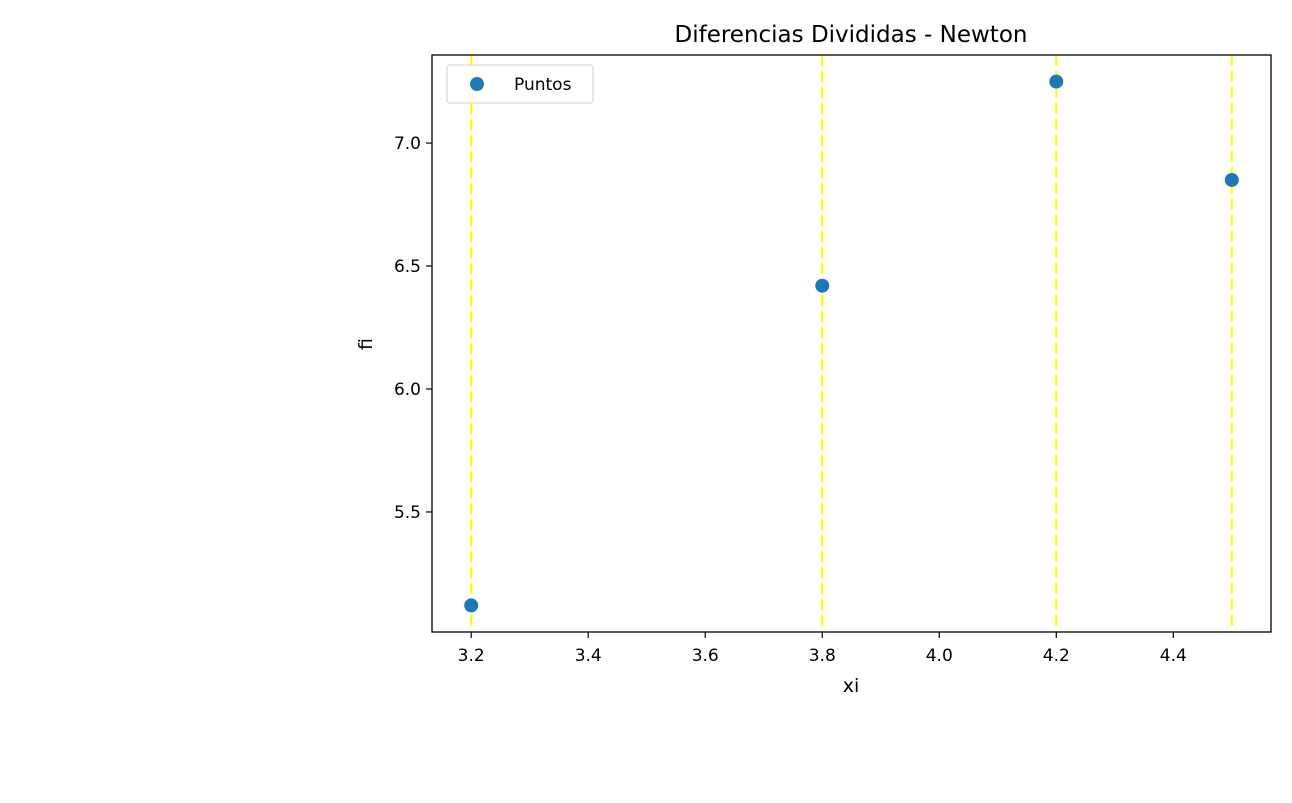  Describe the element at coordinates (407, 144) in the screenshot. I see `y-tick-label: 7.0` at that location.